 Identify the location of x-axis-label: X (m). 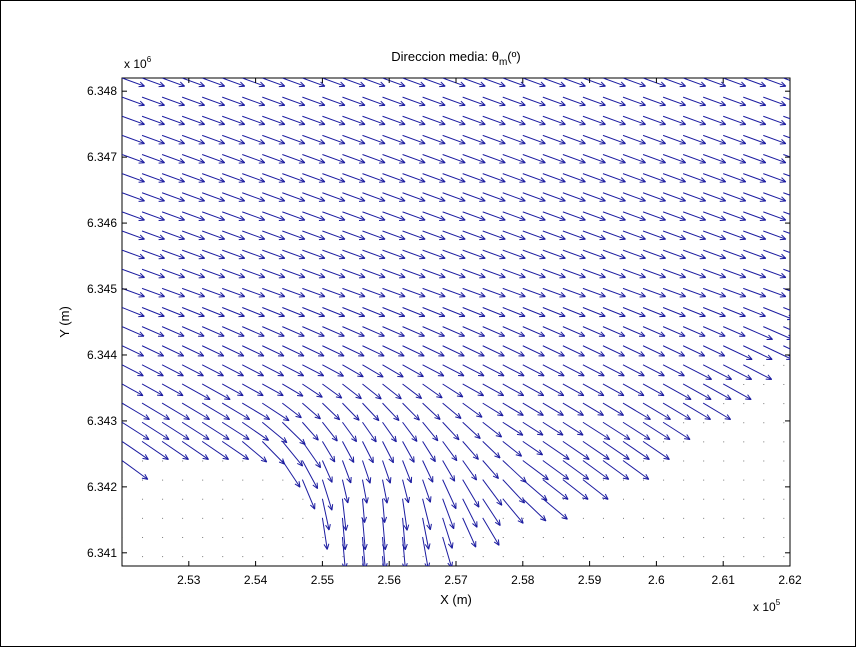
(456, 599).